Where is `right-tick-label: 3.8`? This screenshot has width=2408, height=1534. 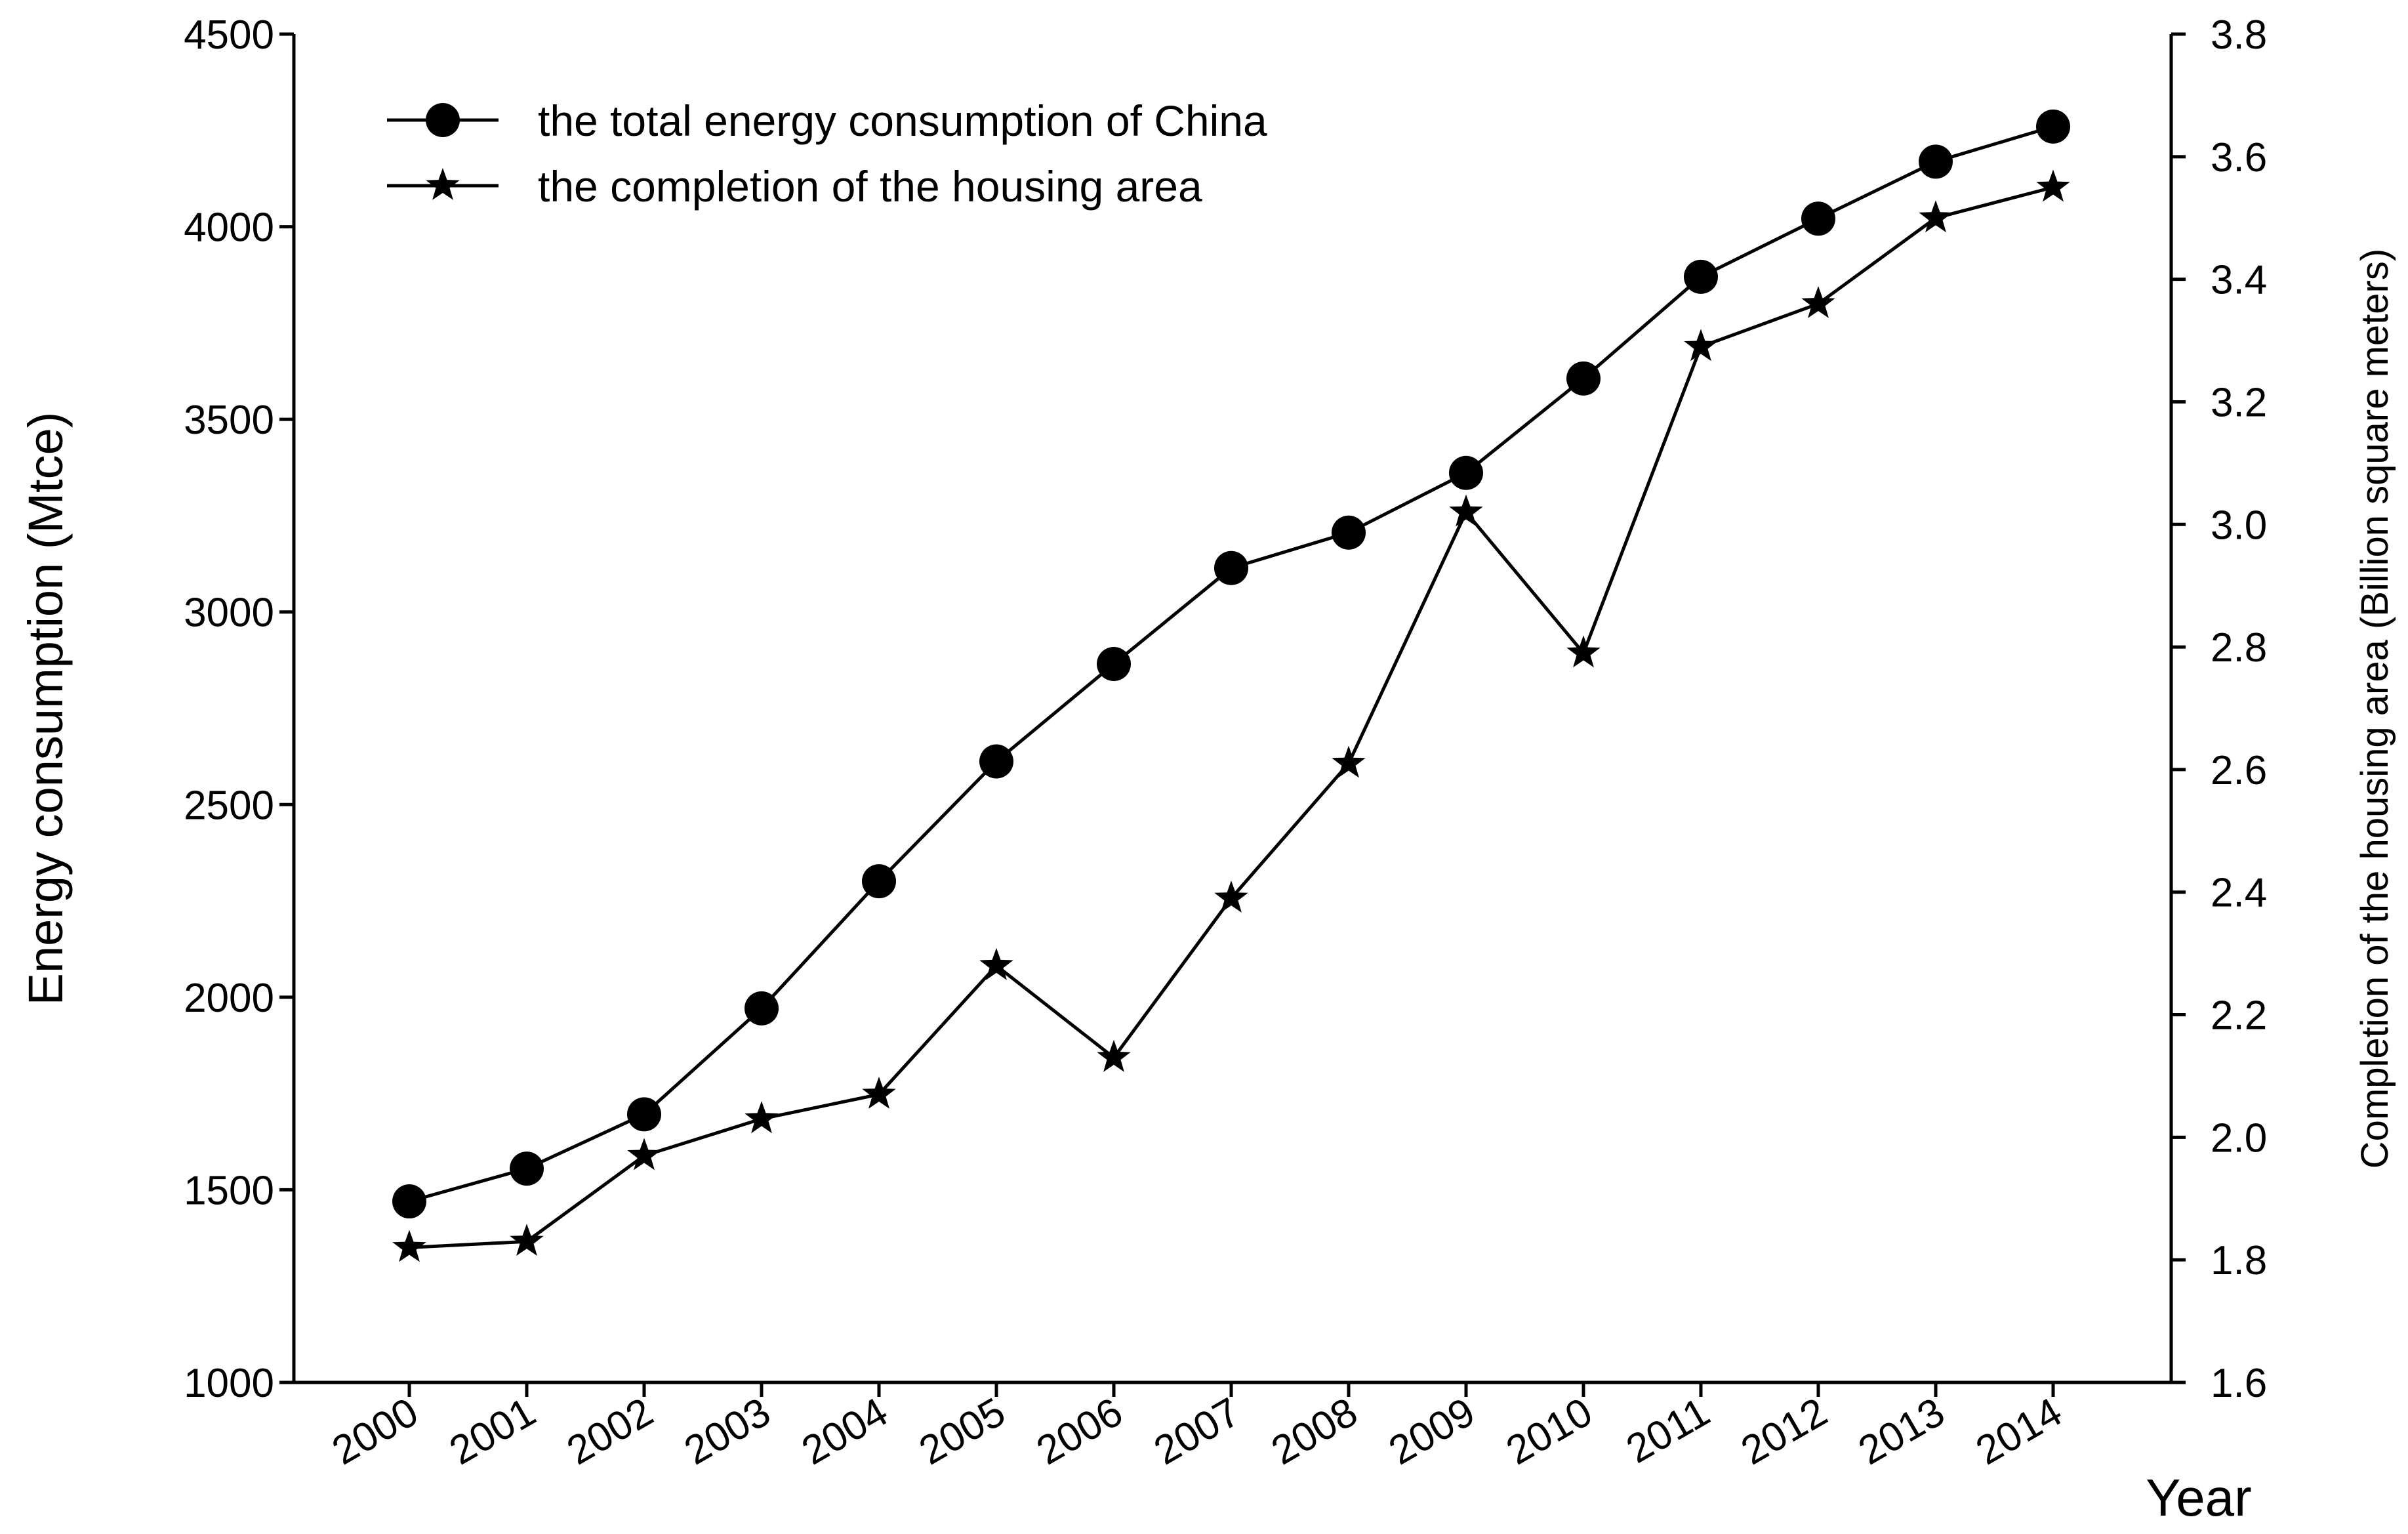
right-tick-label: 3.8 is located at coordinates (2239, 35).